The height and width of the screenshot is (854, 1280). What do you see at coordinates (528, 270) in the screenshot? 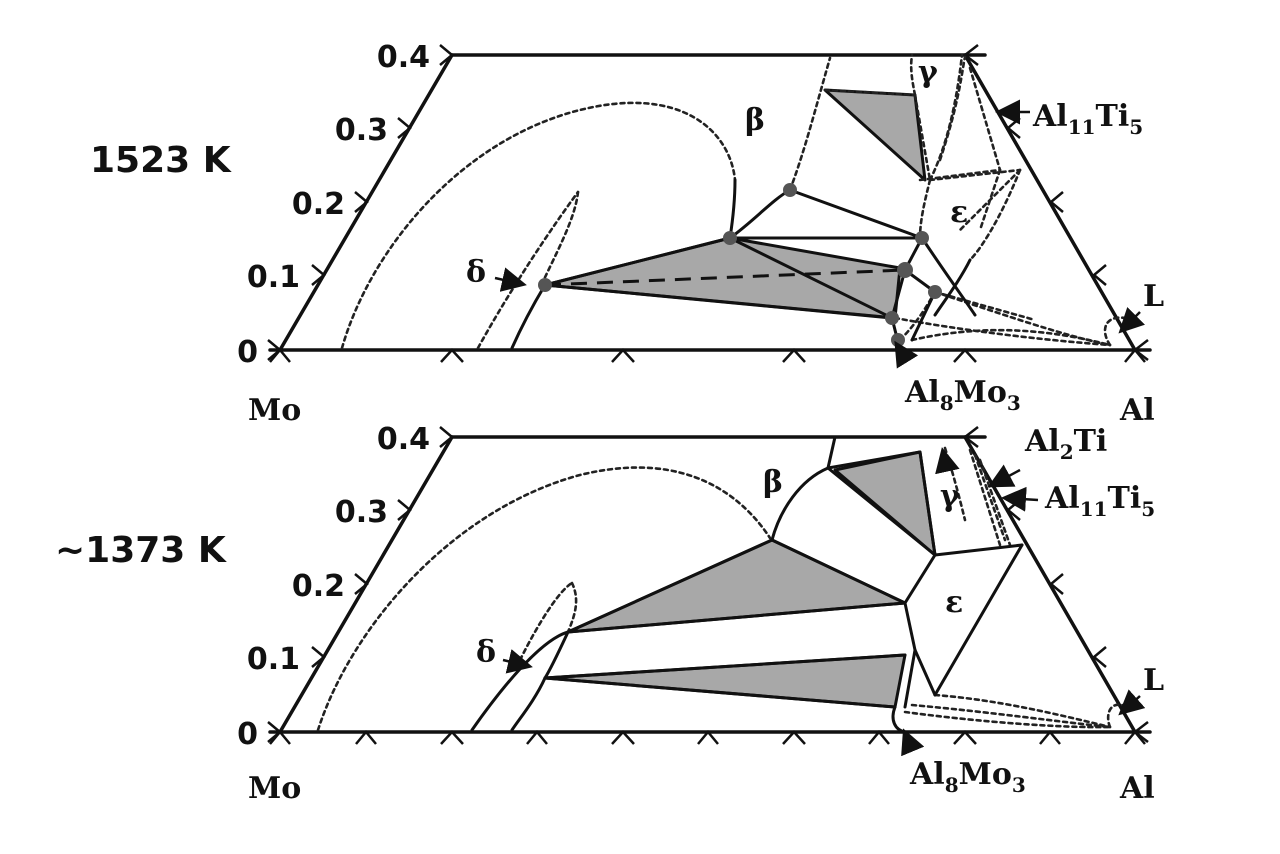
I see `delta-boundary-left` at bounding box center [528, 270].